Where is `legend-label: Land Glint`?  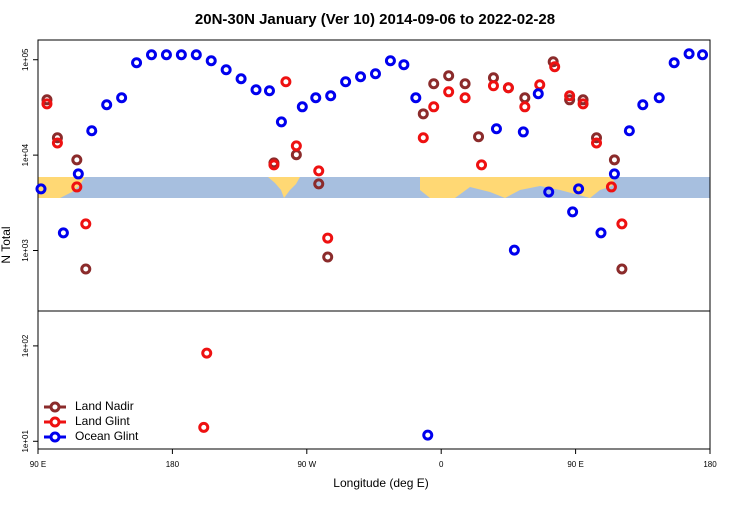
legend-label: Land Glint is located at coordinates (102, 421).